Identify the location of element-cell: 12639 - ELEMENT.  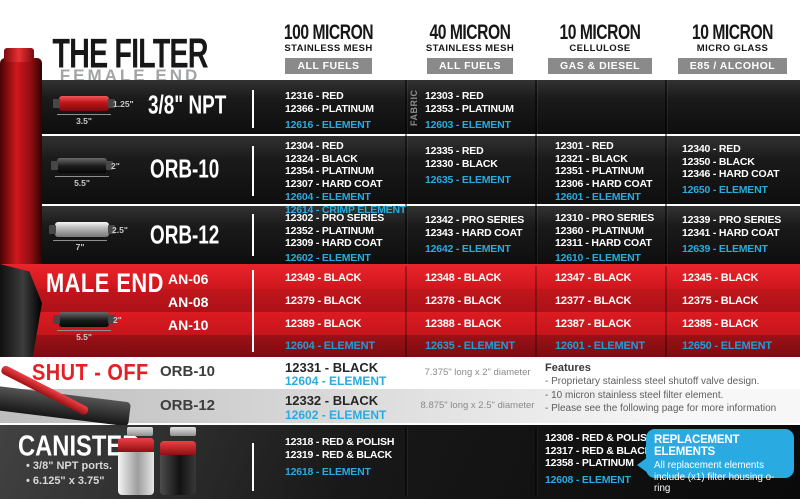
(725, 249).